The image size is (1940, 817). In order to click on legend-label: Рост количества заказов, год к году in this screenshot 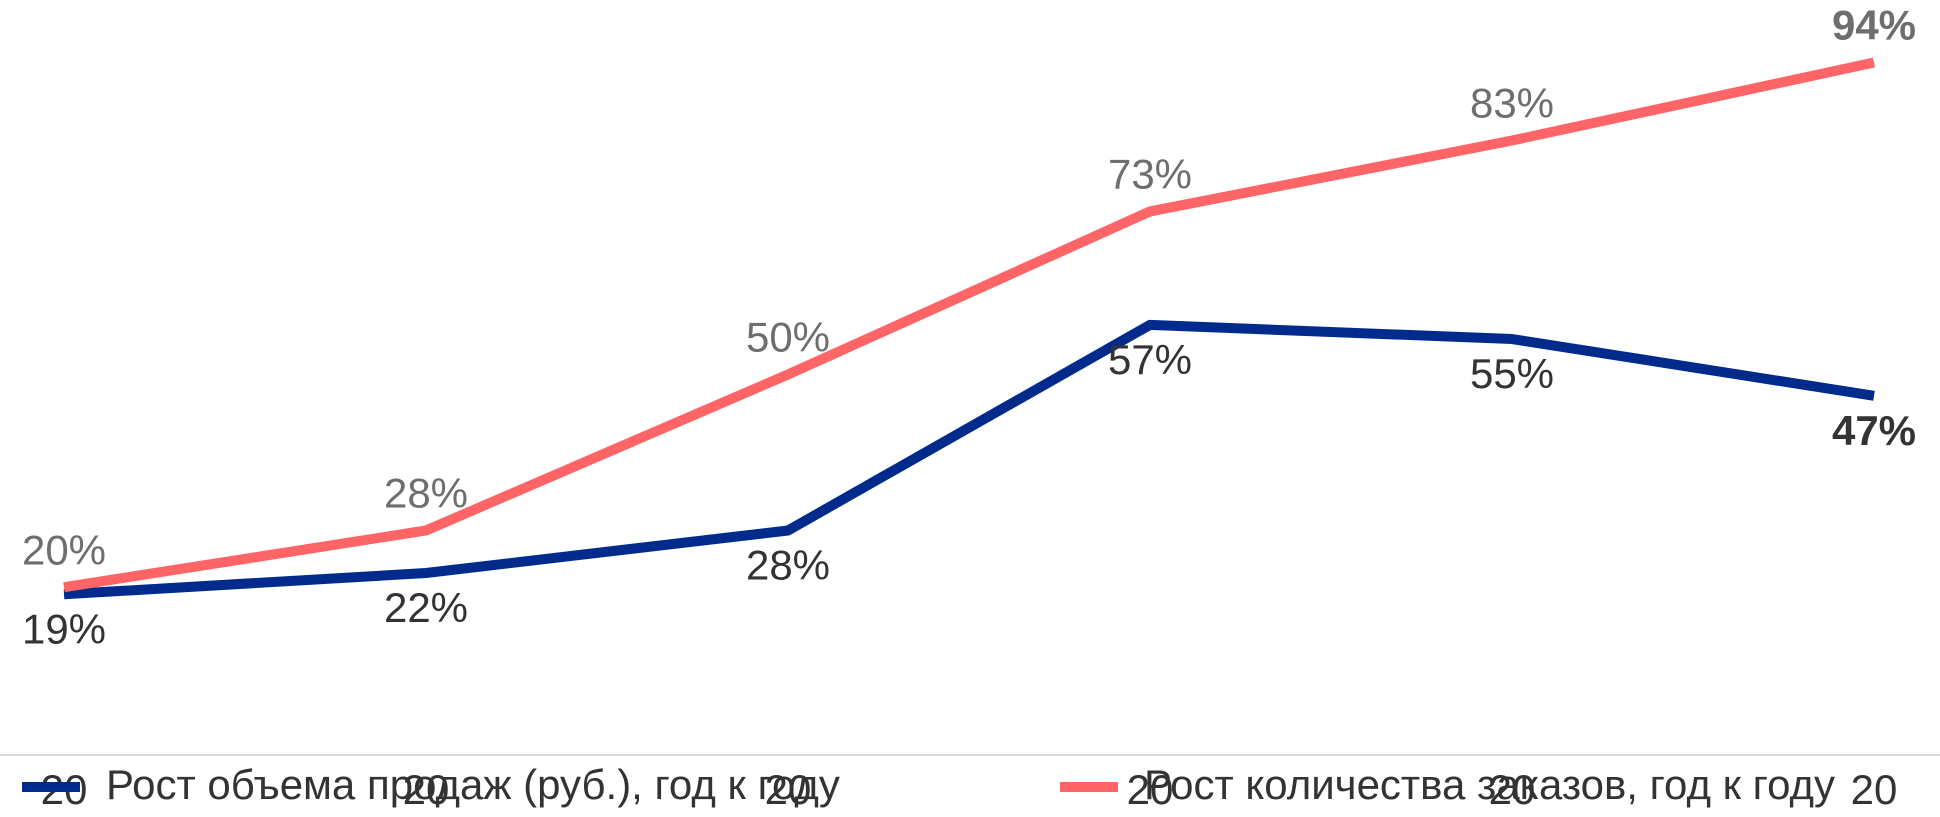, I will do `click(1489, 784)`.